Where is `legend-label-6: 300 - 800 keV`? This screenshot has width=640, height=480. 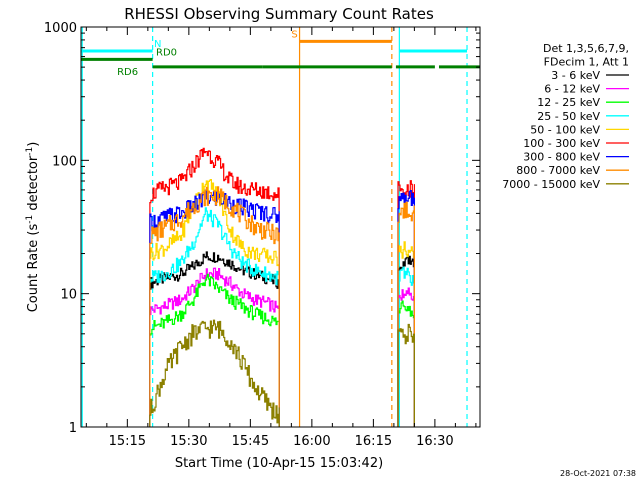 legend-label-6: 300 - 800 keV is located at coordinates (561, 157).